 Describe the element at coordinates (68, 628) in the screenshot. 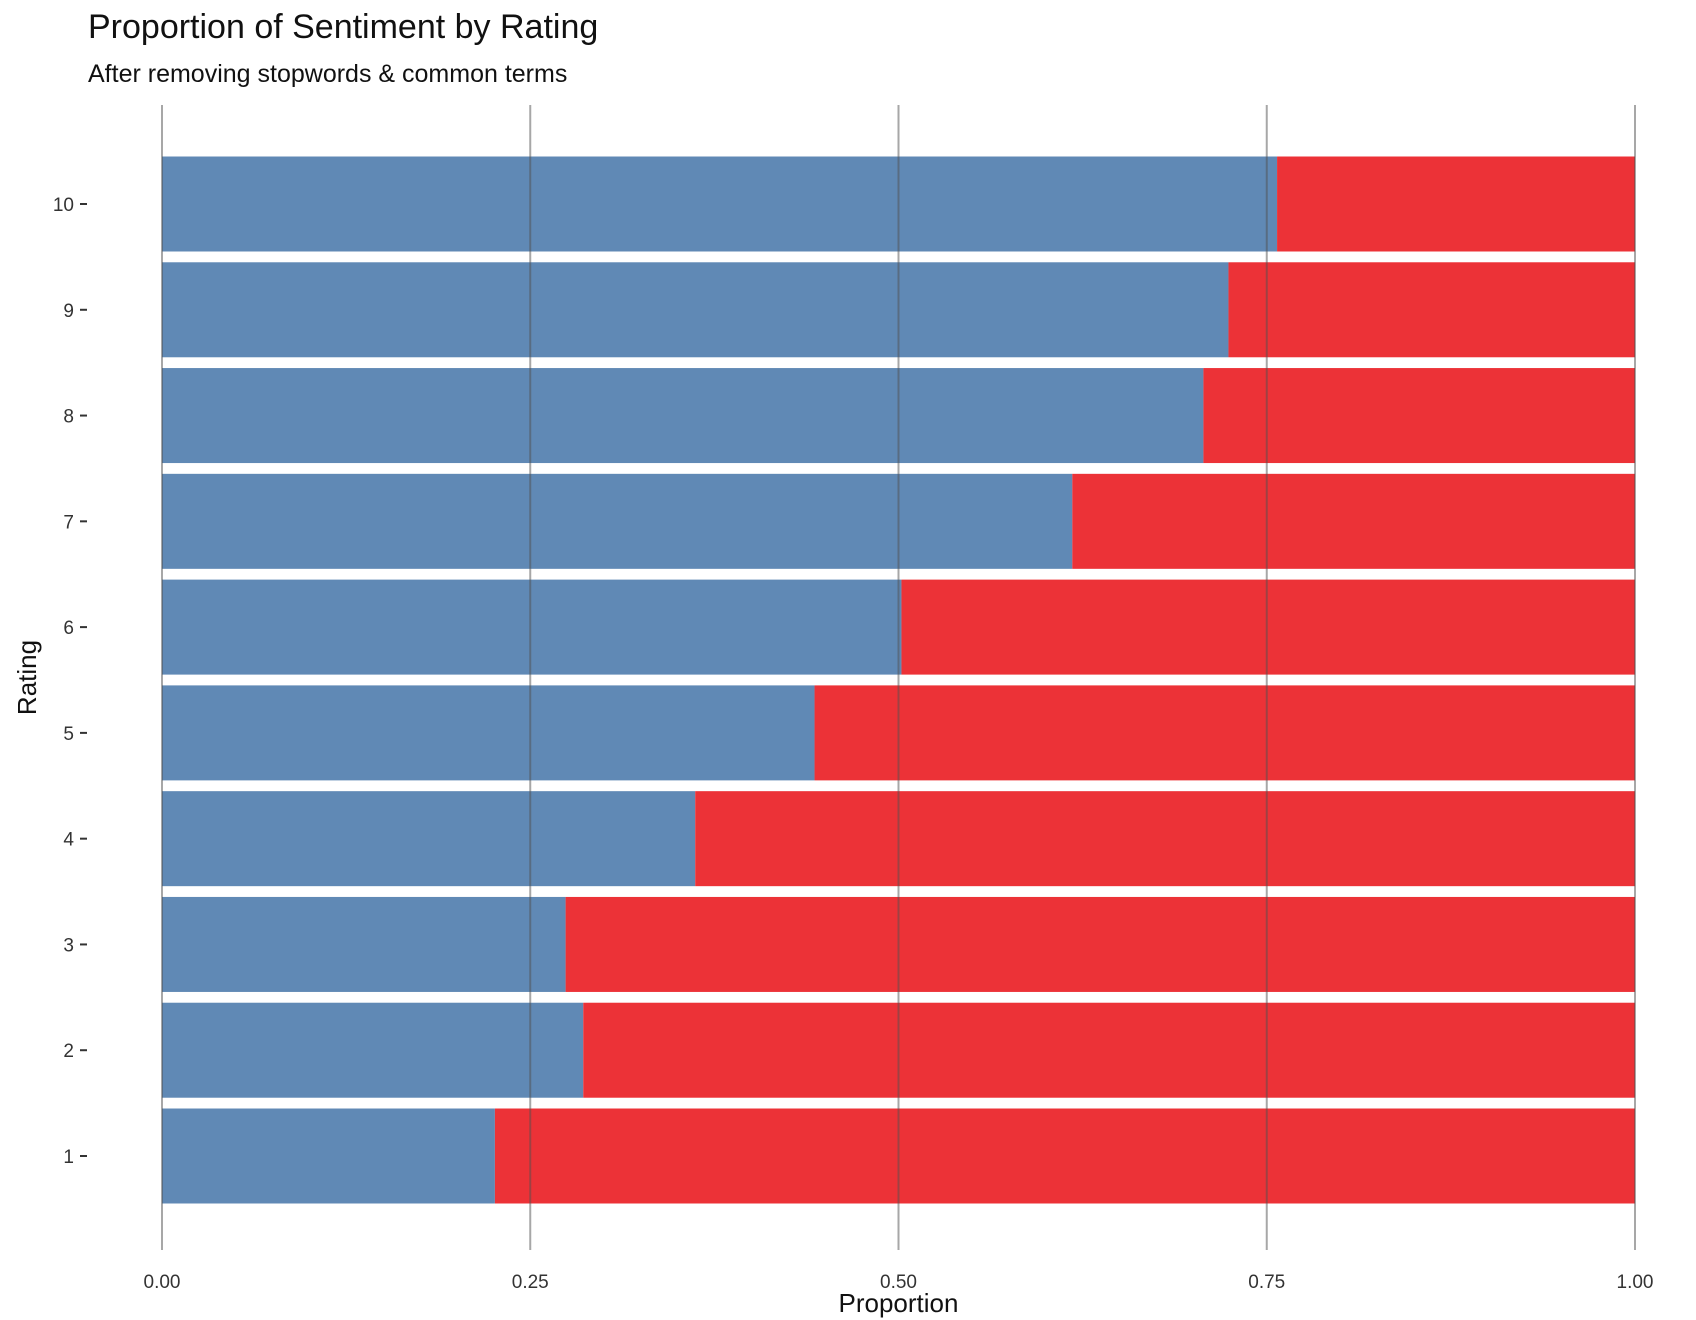

I see `y-tick-label: 6` at that location.